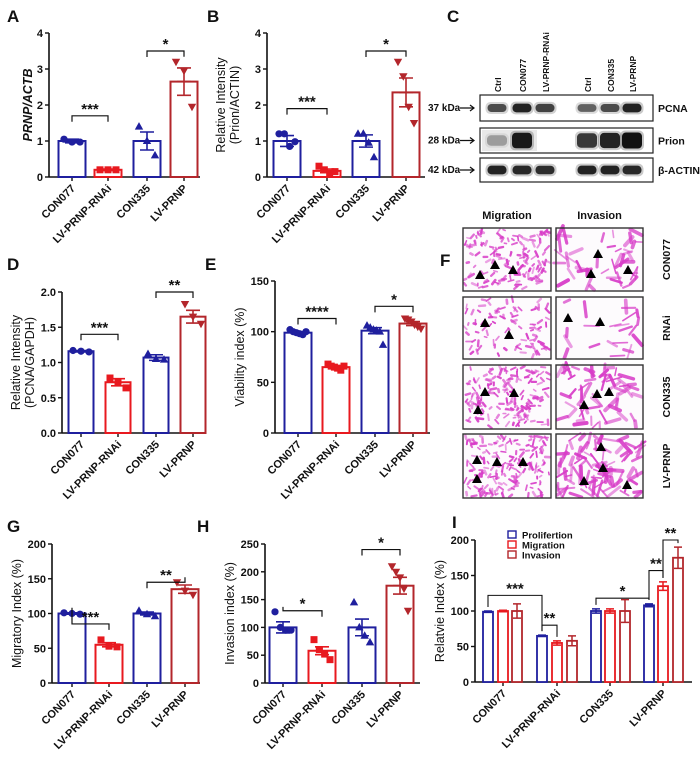  What do you see at coordinates (28, 105) in the screenshot?
I see `y-axis-label: PRNP/ACTB` at bounding box center [28, 105].